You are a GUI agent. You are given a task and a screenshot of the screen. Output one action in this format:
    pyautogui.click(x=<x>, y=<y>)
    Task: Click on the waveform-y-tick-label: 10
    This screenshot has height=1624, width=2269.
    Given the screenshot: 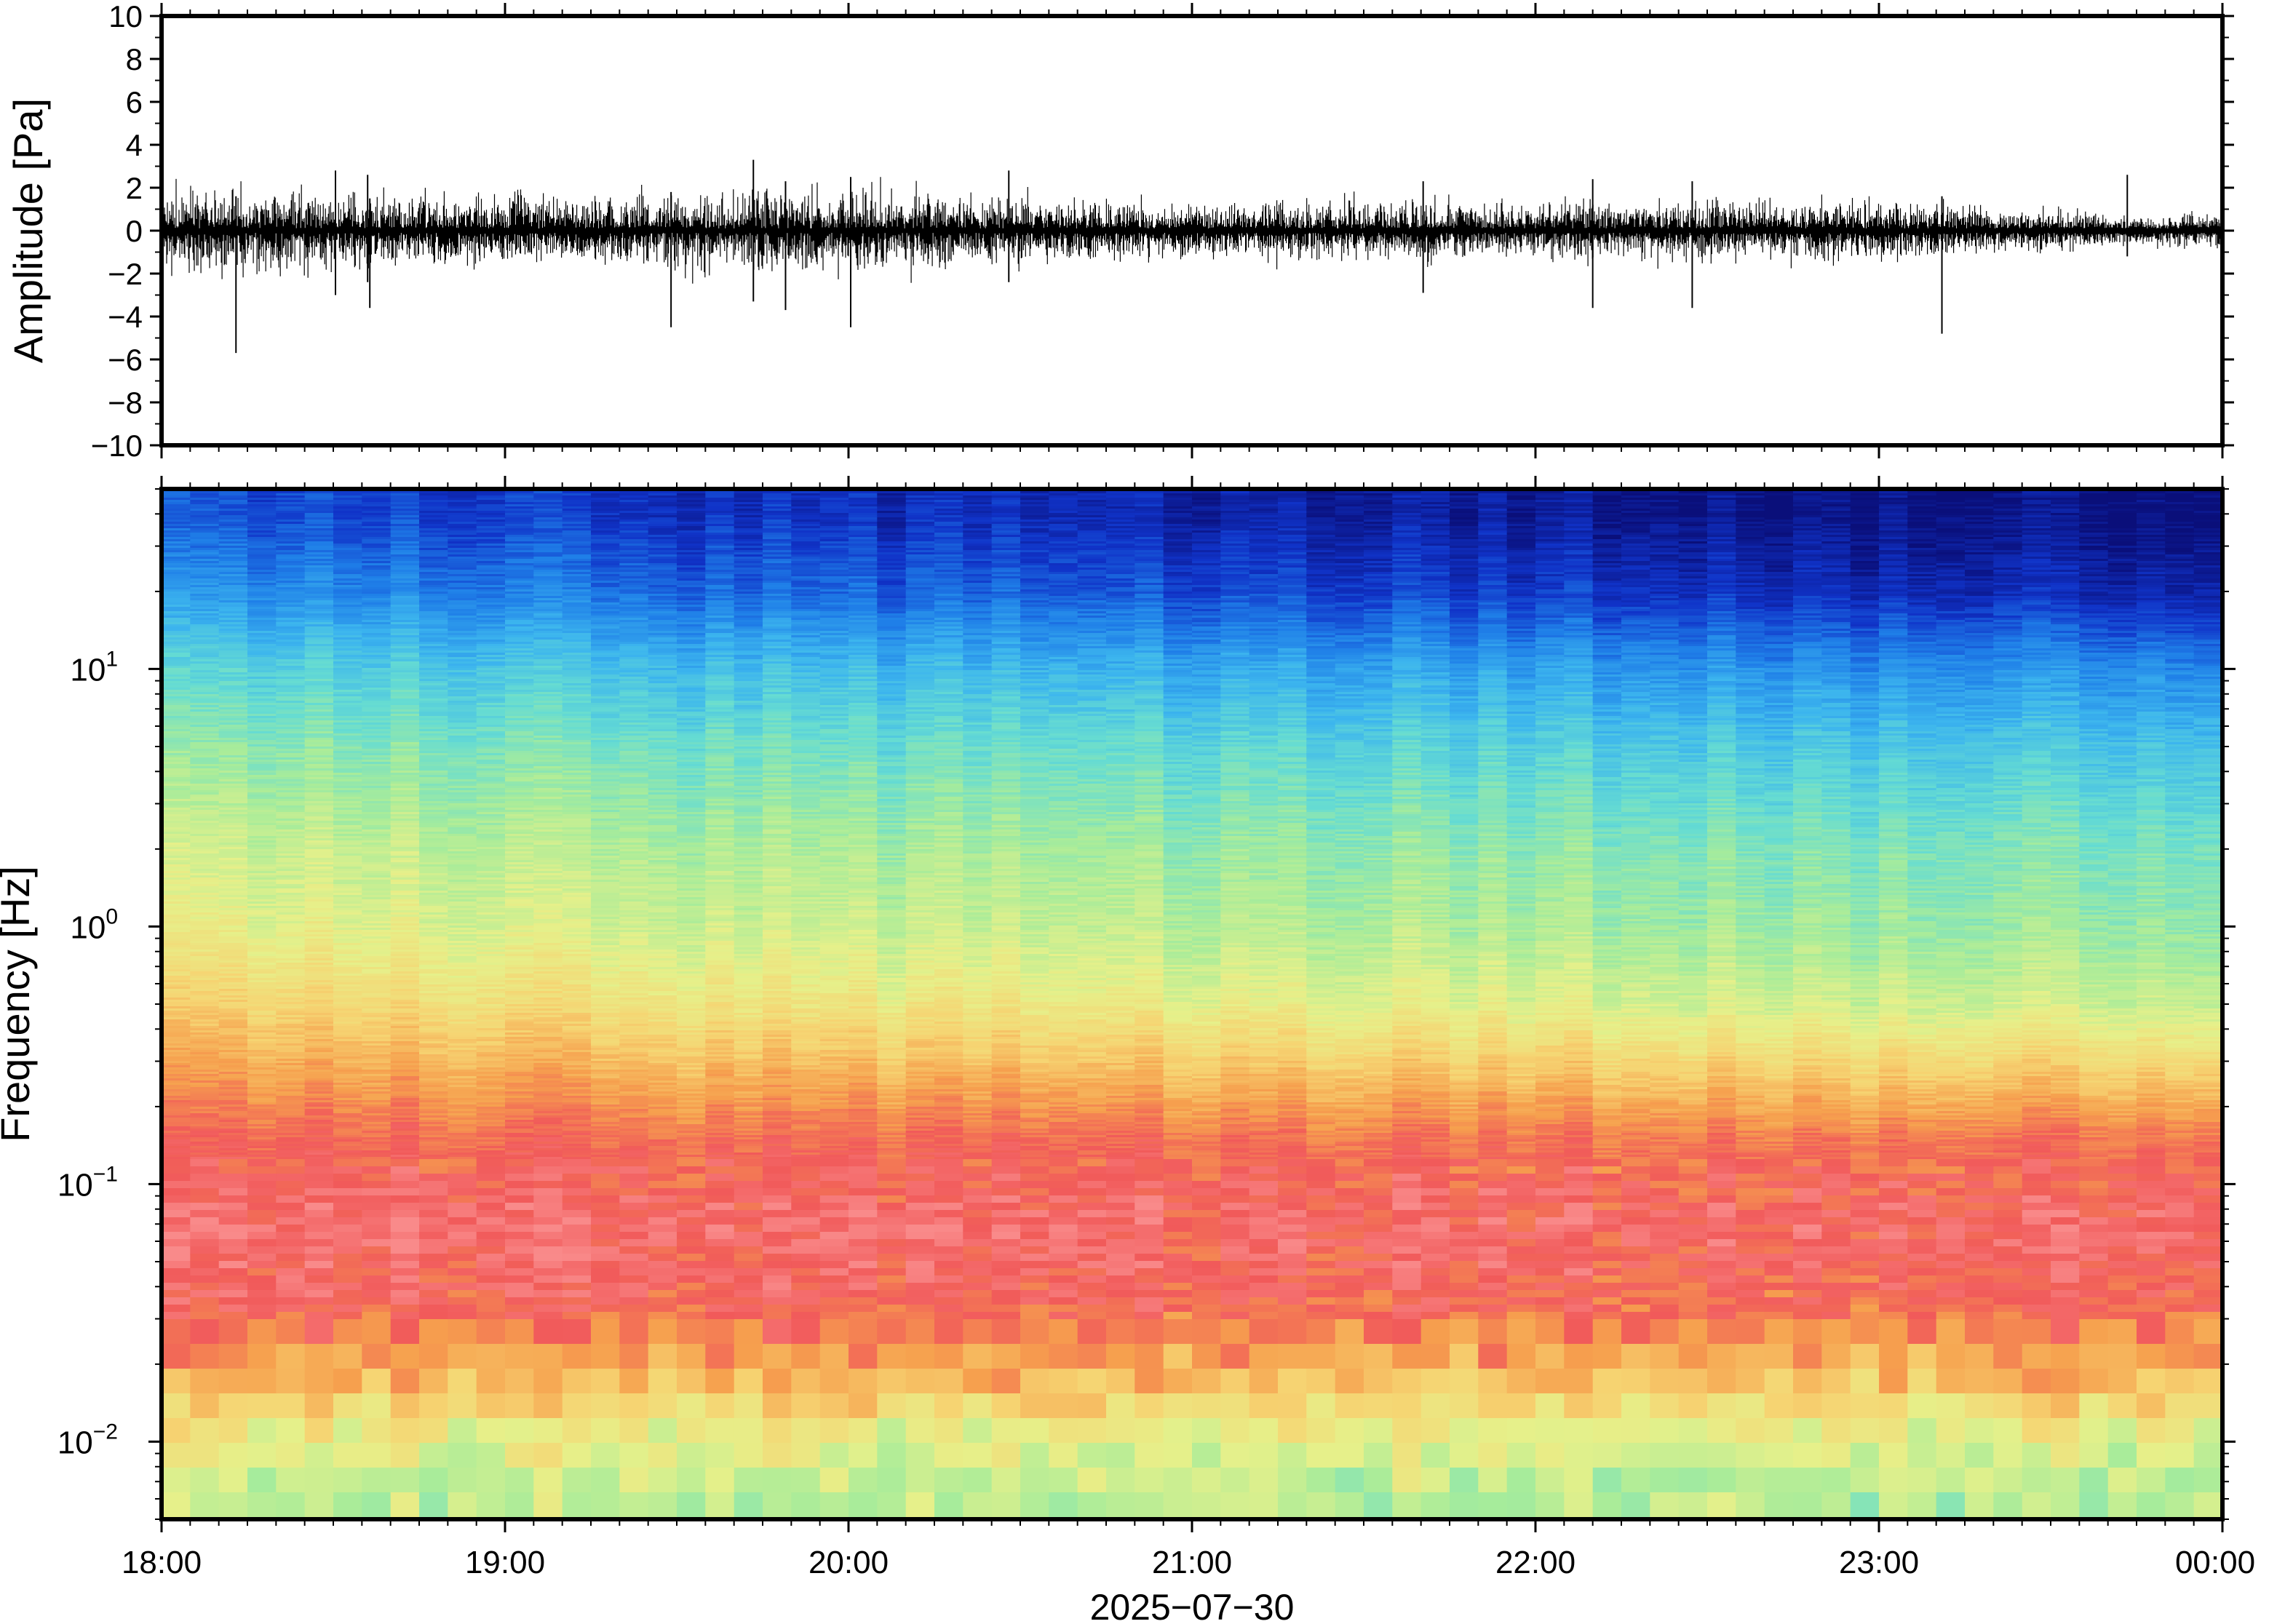 What is the action you would take?
    pyautogui.click(x=126, y=16)
    